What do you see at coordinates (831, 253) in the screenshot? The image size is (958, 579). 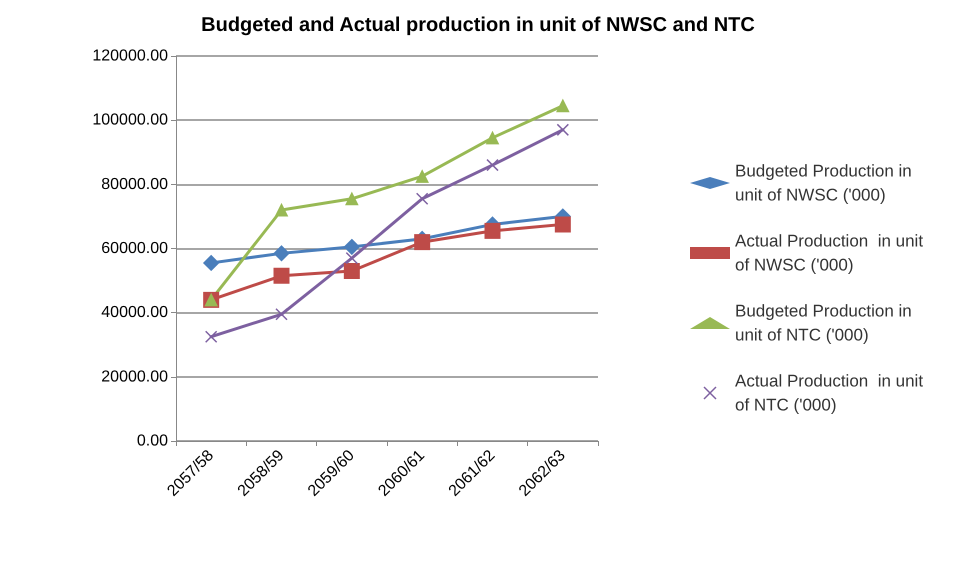 I see `legend-label: Actual Production in unit of NWSC ('000)` at bounding box center [831, 253].